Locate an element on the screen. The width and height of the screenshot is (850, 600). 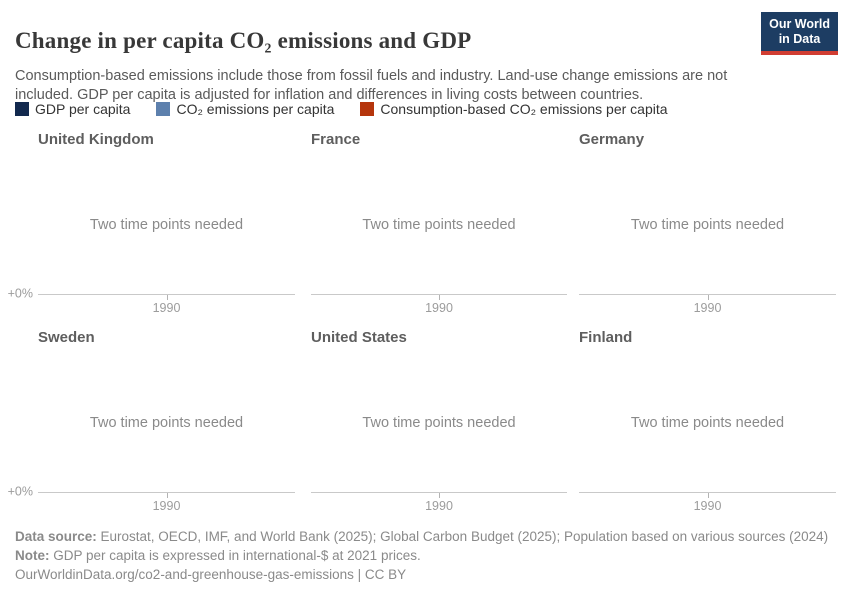
legend-item-gdp: GDP per capita is located at coordinates (72, 109).